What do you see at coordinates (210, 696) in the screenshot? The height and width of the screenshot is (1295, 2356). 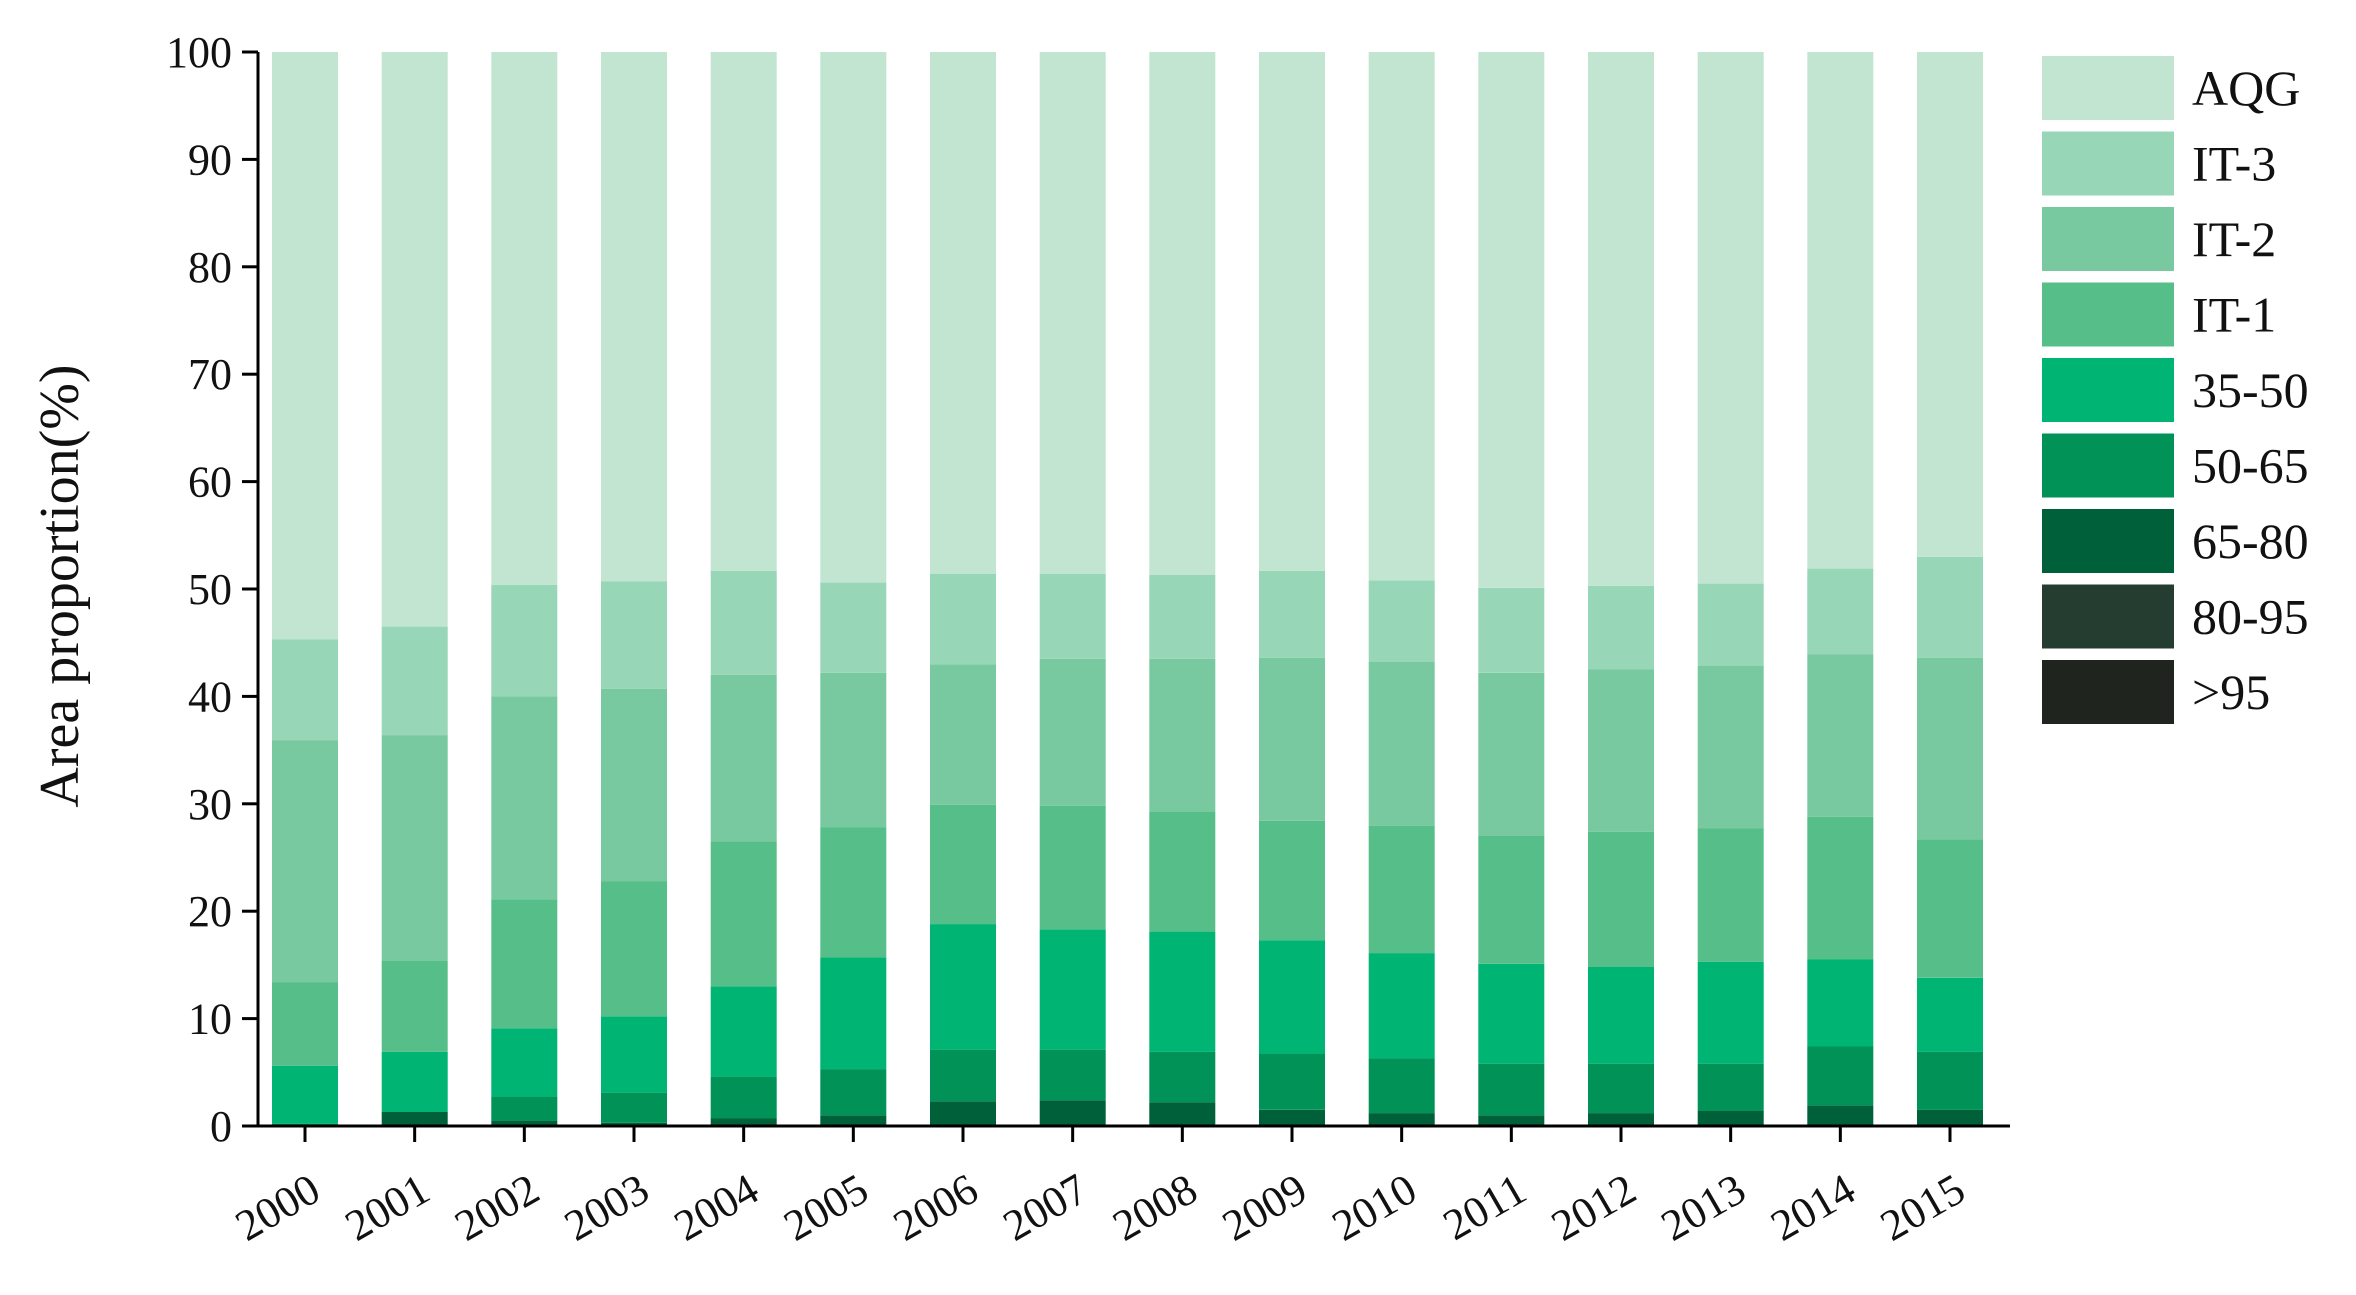 I see `y-tick-label: 40` at bounding box center [210, 696].